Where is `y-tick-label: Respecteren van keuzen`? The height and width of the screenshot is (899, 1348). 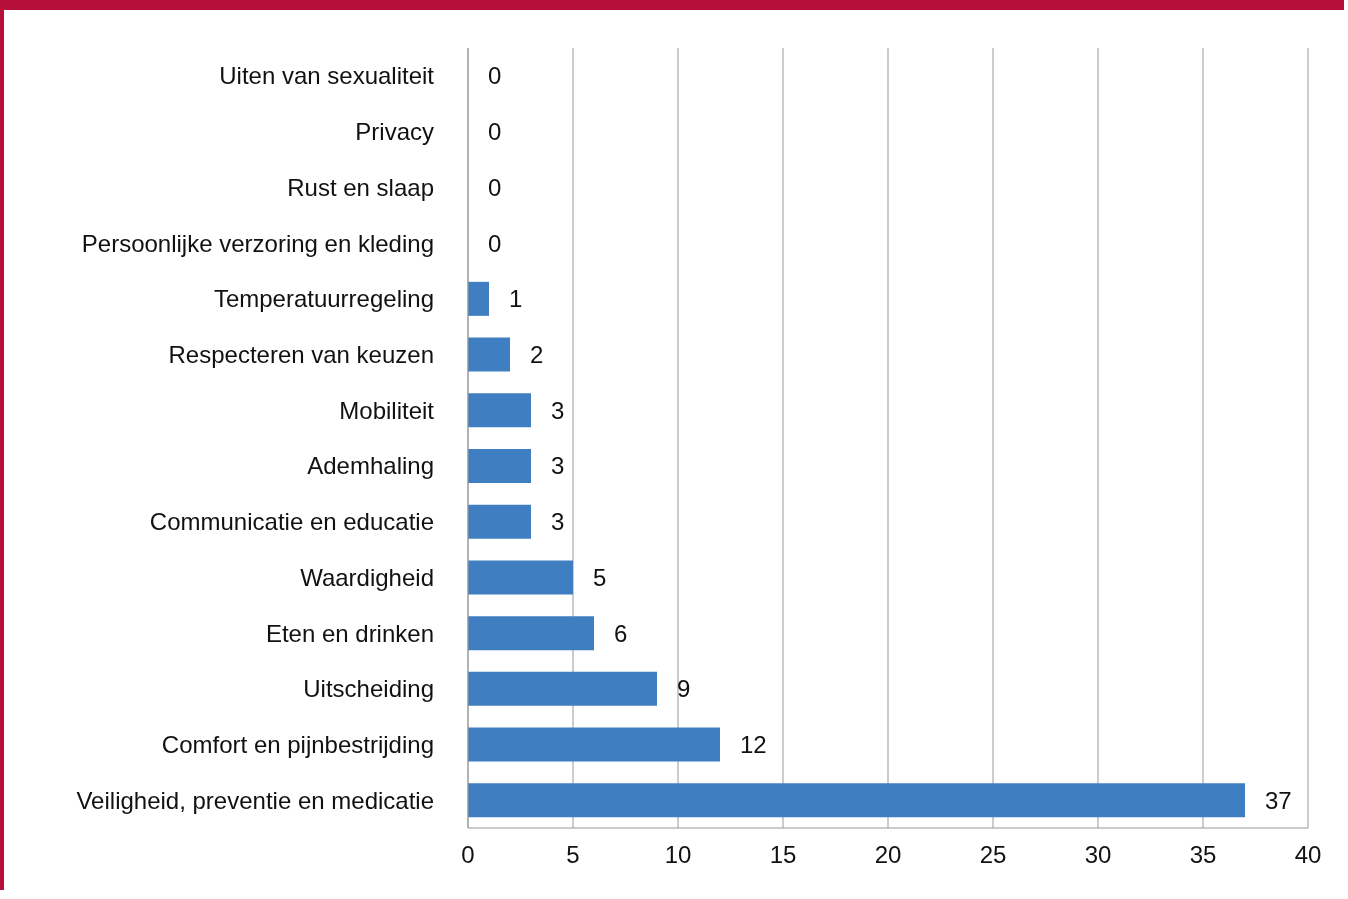
y-tick-label: Respecteren van keuzen is located at coordinates (301, 354).